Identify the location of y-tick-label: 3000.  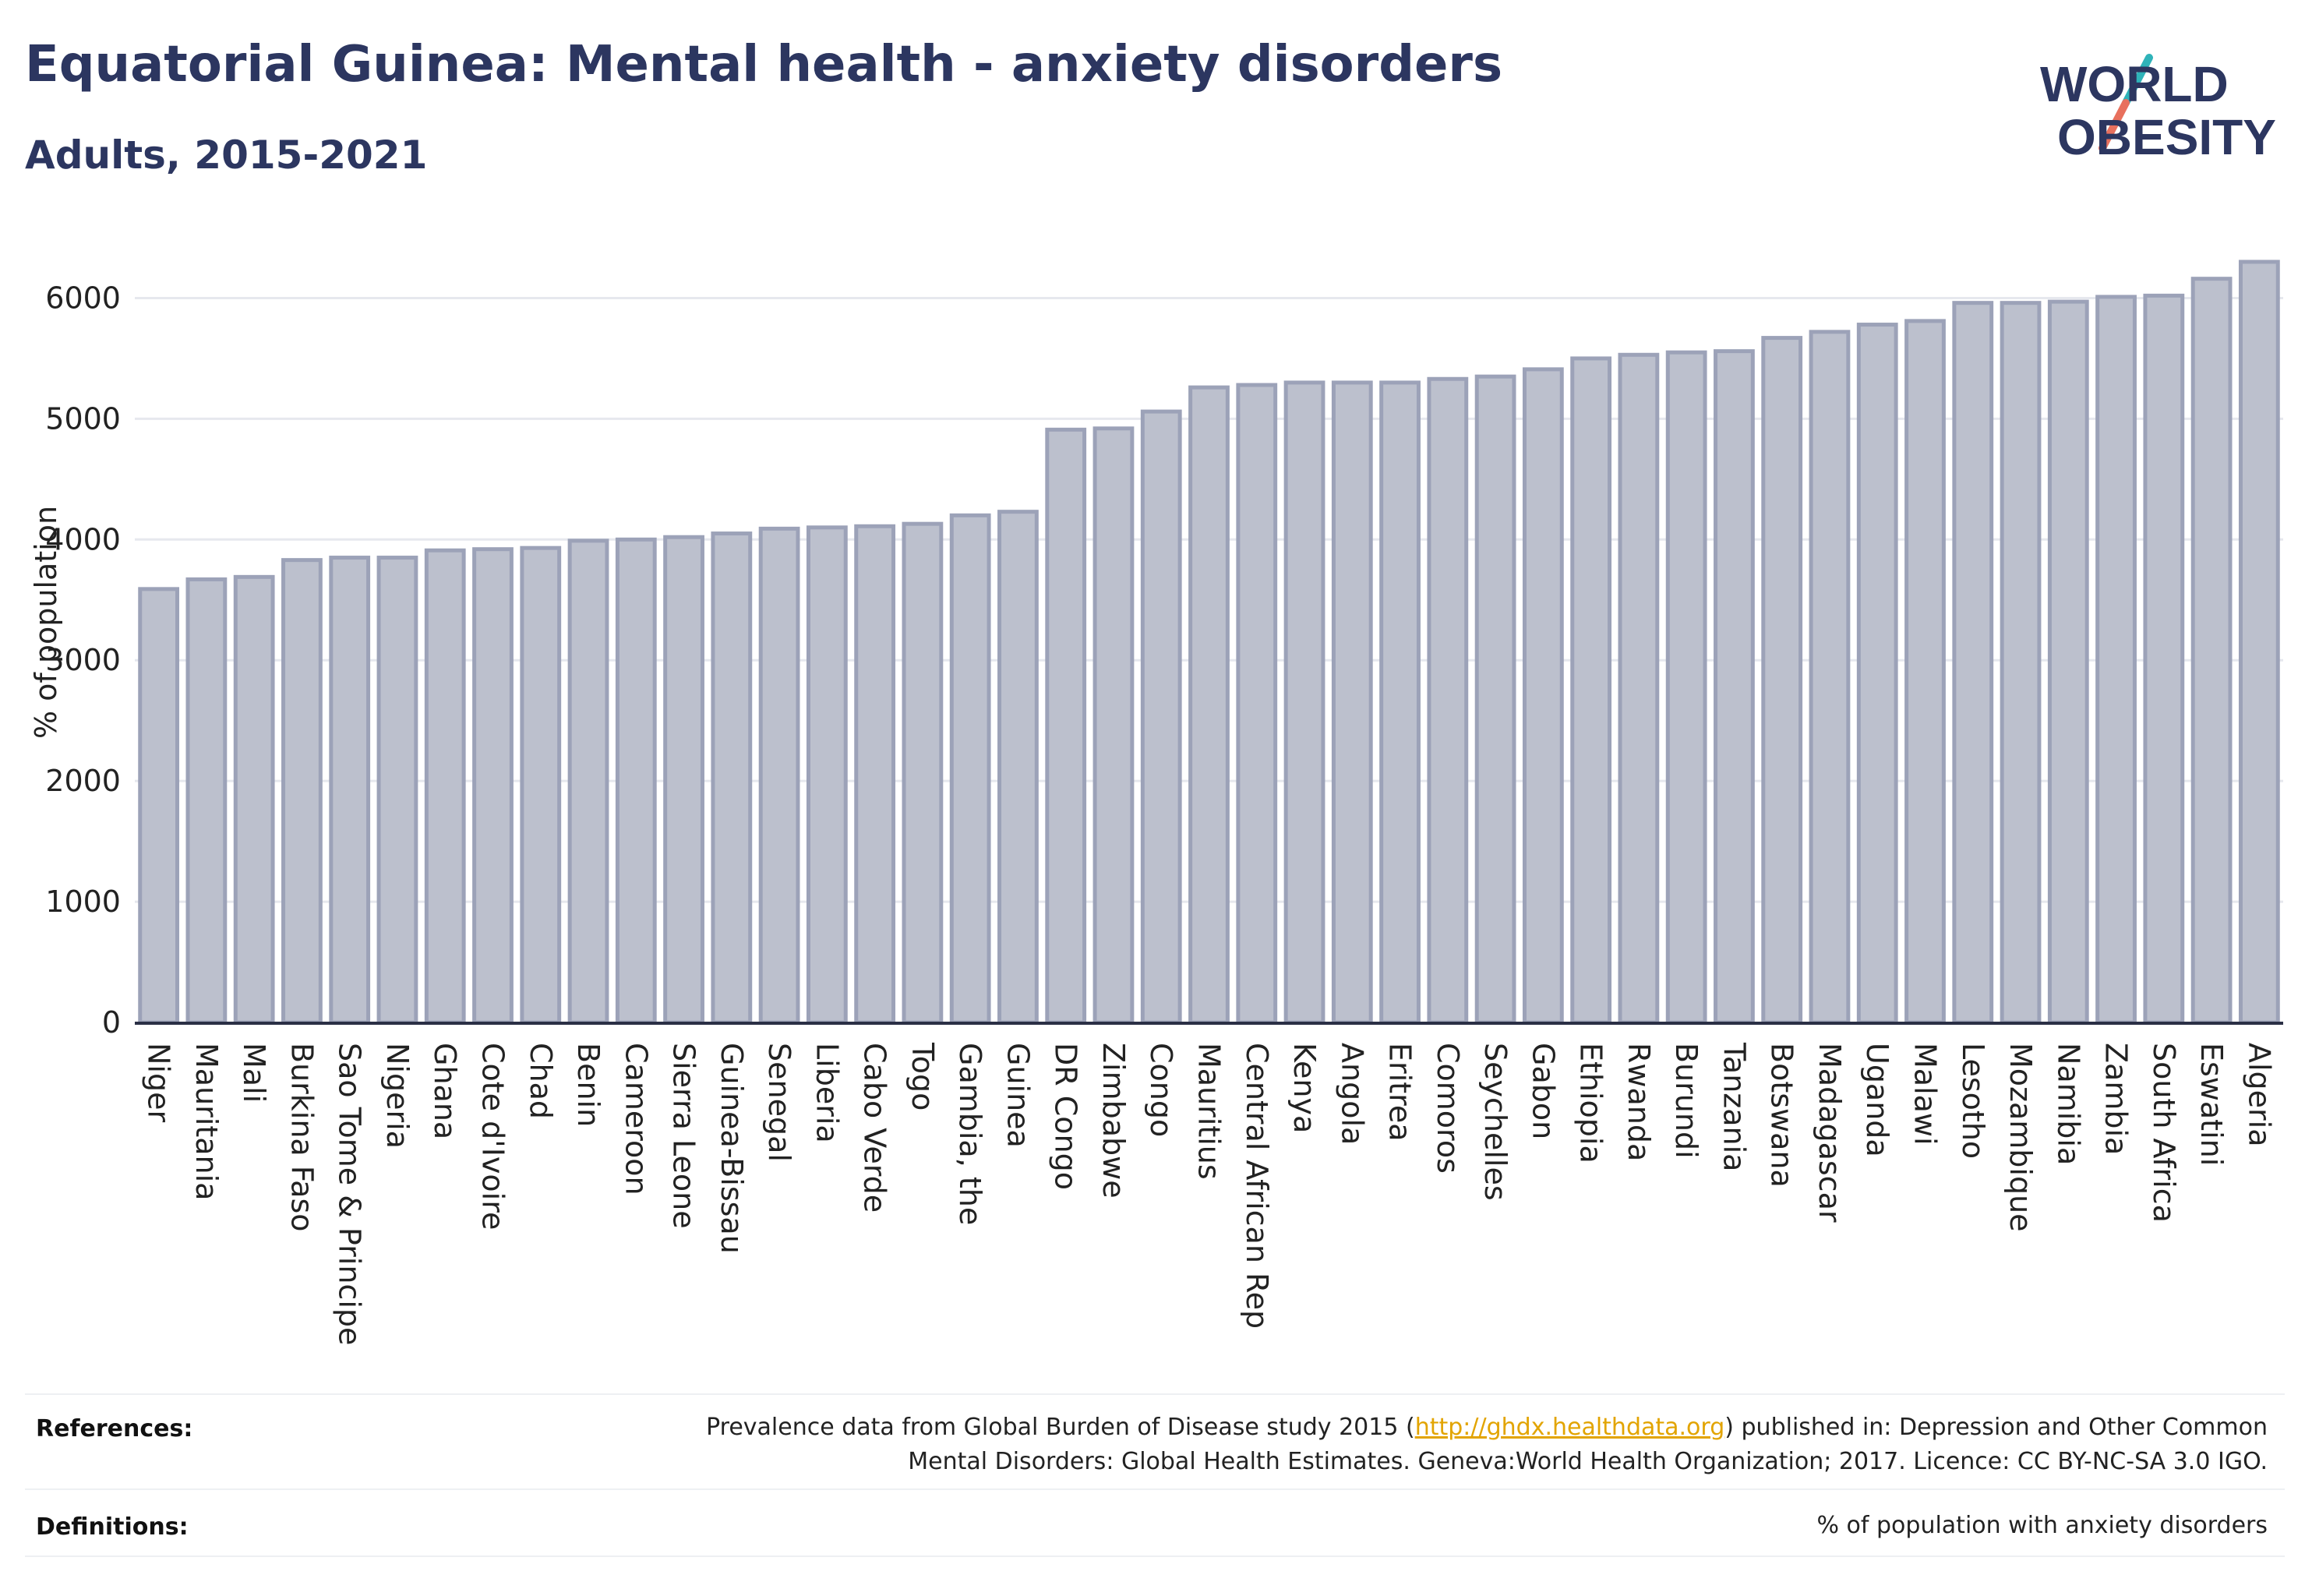
(83, 660).